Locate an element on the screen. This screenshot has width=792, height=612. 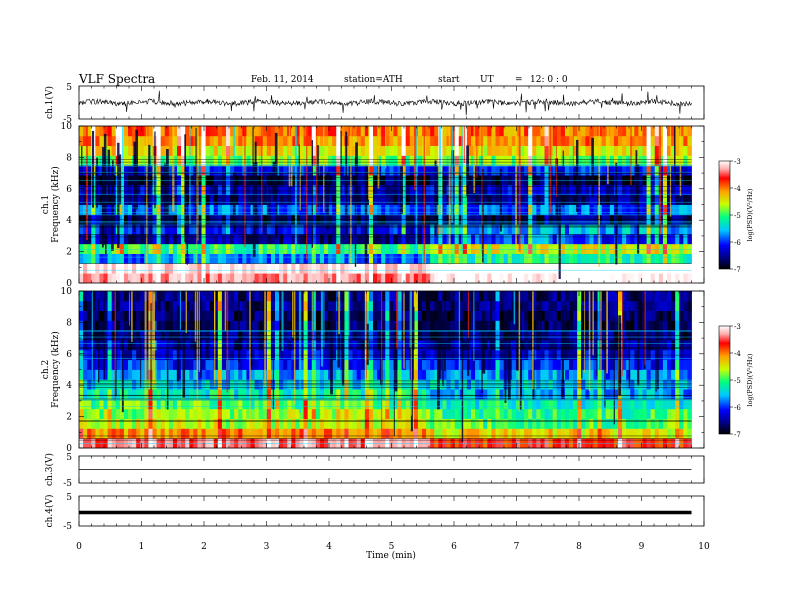
narrowband-line is located at coordinates (385, 270).